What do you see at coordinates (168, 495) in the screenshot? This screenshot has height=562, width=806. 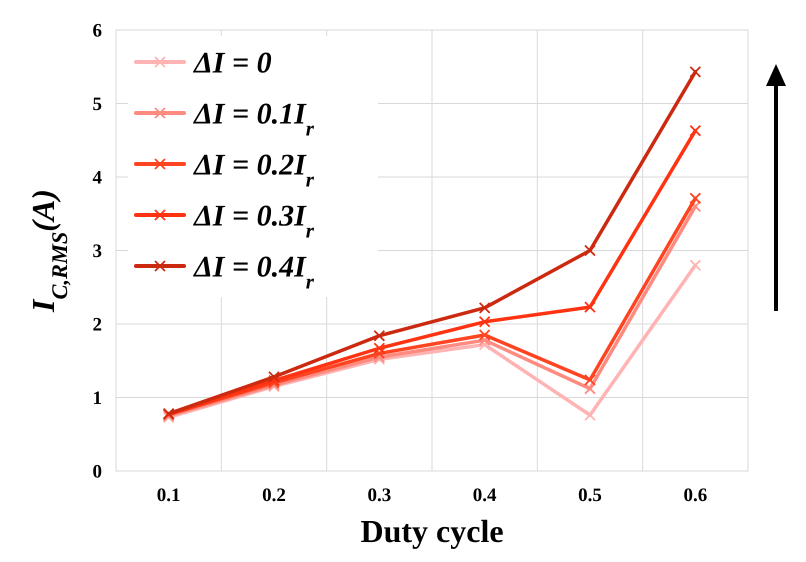 I see `x-tick-label: 0.1` at bounding box center [168, 495].